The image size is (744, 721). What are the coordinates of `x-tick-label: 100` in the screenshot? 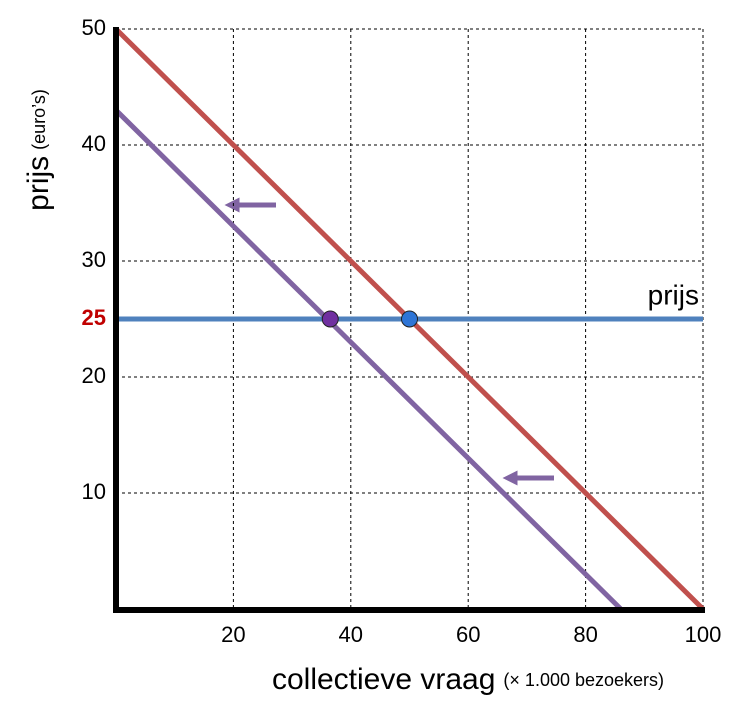 It's located at (703, 634).